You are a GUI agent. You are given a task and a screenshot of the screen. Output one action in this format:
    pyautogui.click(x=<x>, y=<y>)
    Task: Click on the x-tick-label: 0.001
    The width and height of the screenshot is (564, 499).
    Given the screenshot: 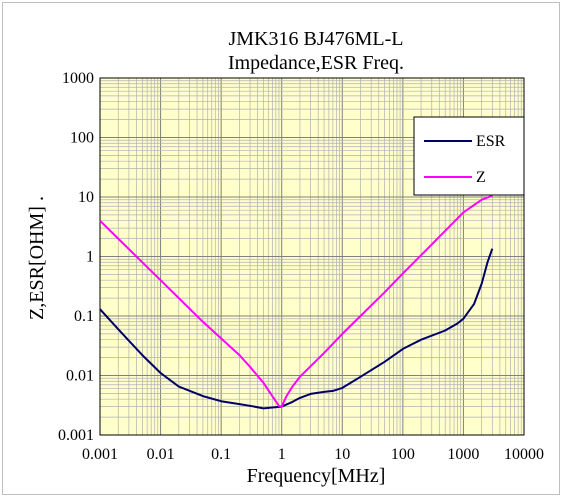 What is the action you would take?
    pyautogui.click(x=100, y=454)
    